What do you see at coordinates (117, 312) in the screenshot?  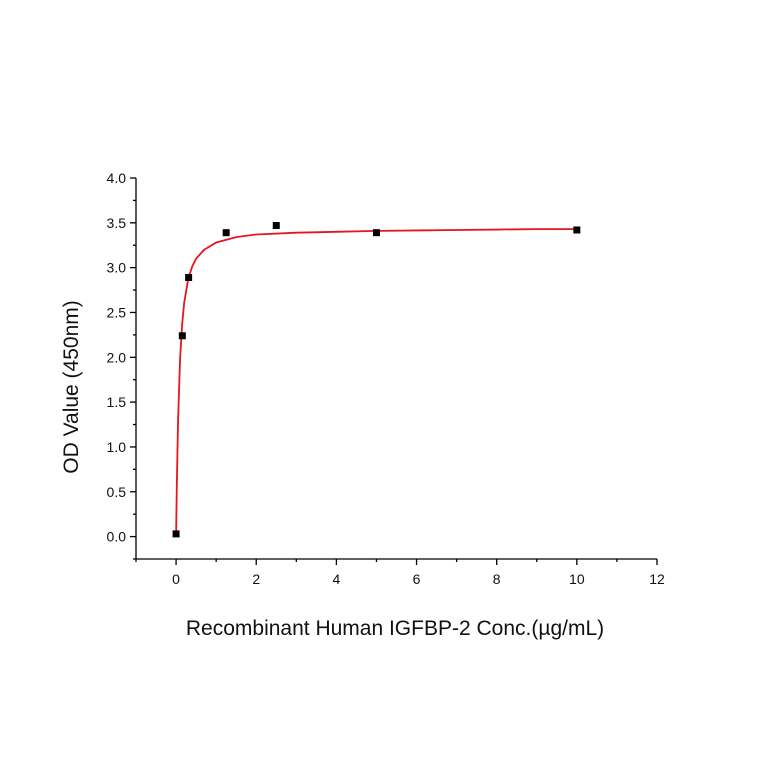 I see `y-tick-label: 2.5` at bounding box center [117, 312].